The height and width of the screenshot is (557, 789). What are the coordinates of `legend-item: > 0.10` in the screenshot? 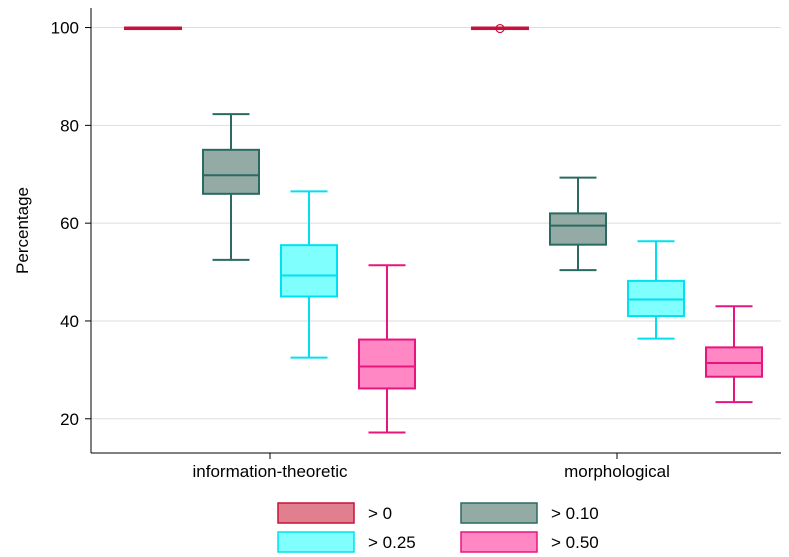 It's located at (529, 513).